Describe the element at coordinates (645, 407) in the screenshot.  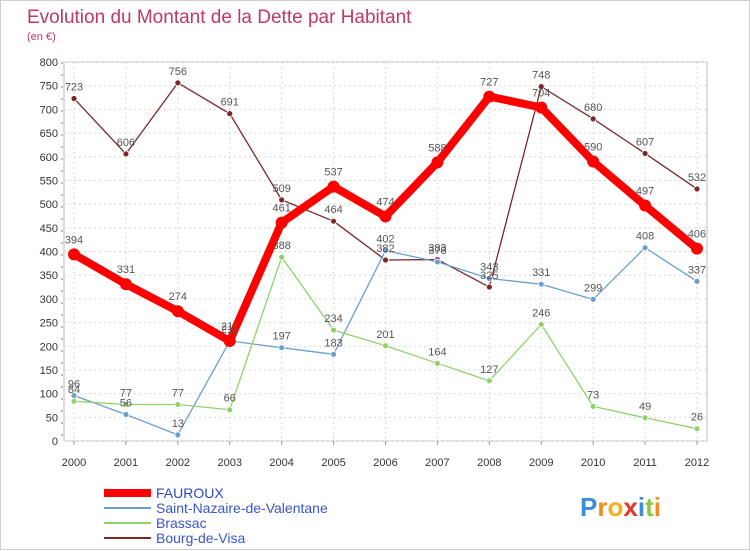
I see `data-label: 49` at that location.